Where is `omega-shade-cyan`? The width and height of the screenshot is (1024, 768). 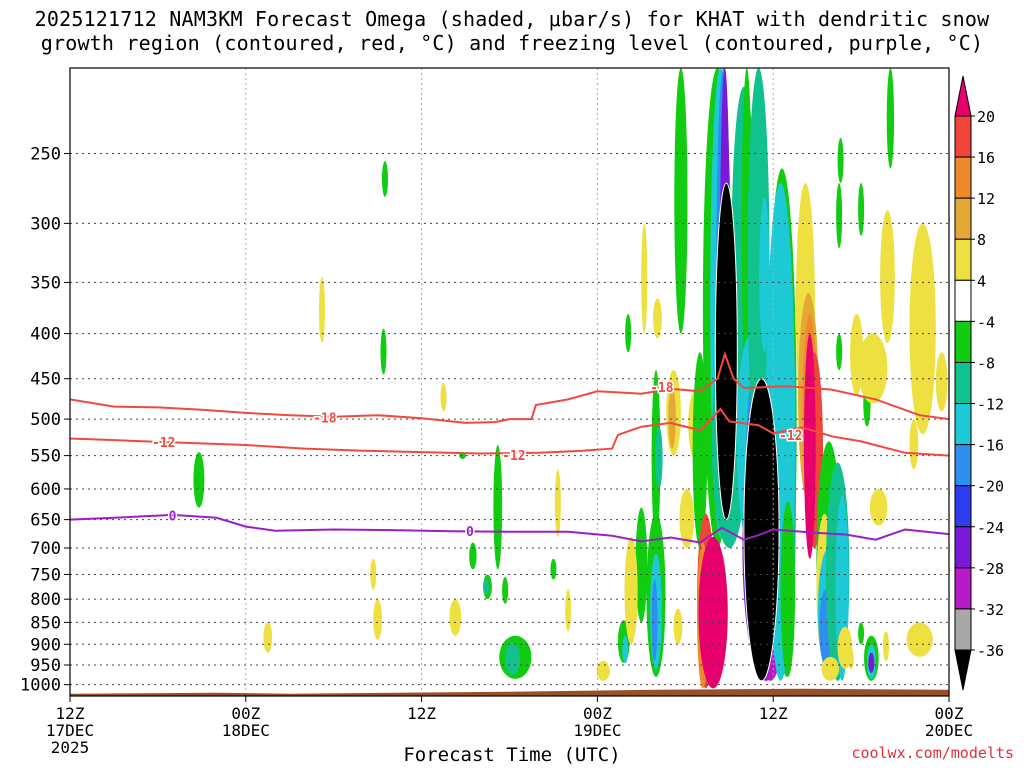
omega-shade-cyan is located at coordinates (625, 649).